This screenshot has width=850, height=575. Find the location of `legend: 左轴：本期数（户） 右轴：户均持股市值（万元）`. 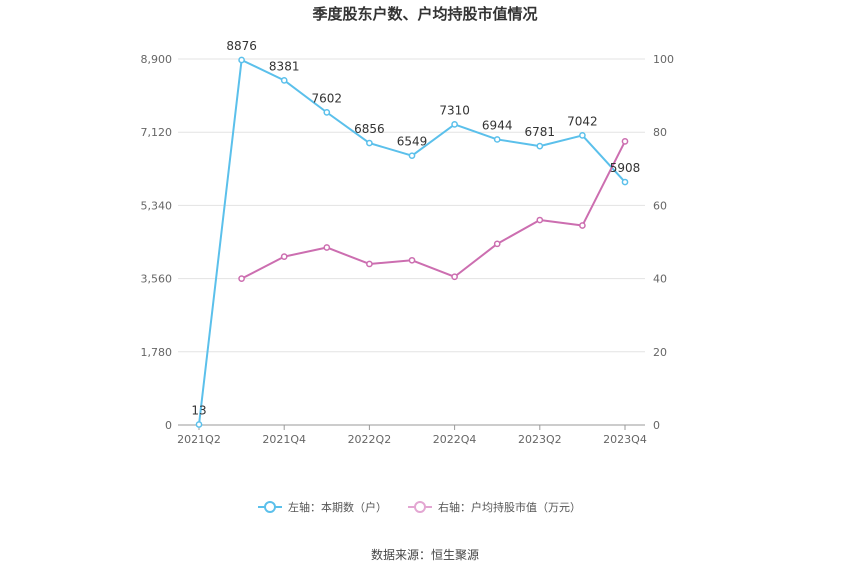

legend: 左轴：本期数（户） 右轴：户均持股市值（万元） is located at coordinates (419, 507).